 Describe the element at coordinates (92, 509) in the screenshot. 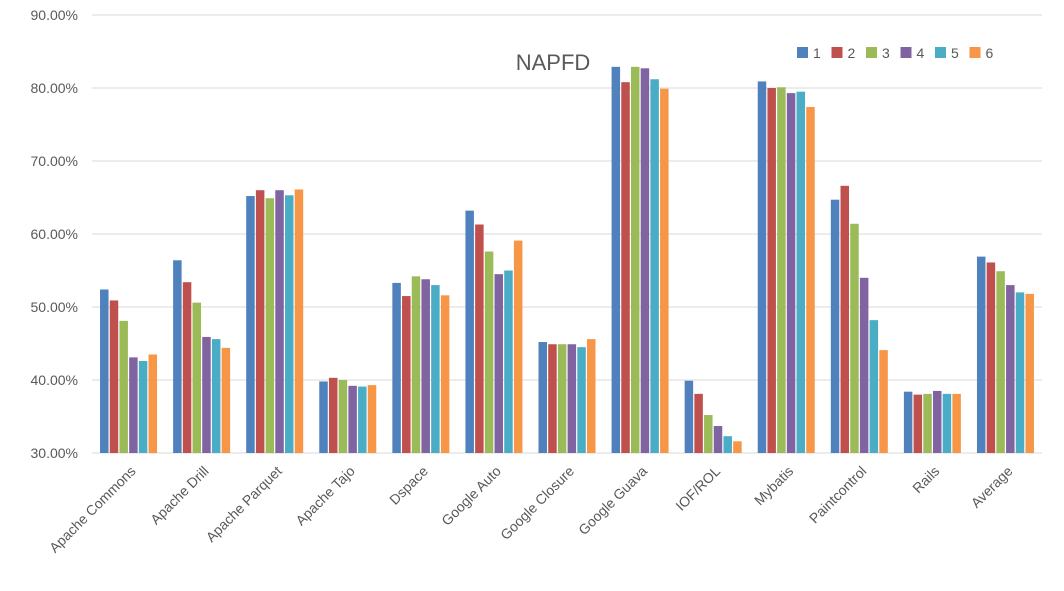

I see `x-category-label: Apache Commons` at that location.